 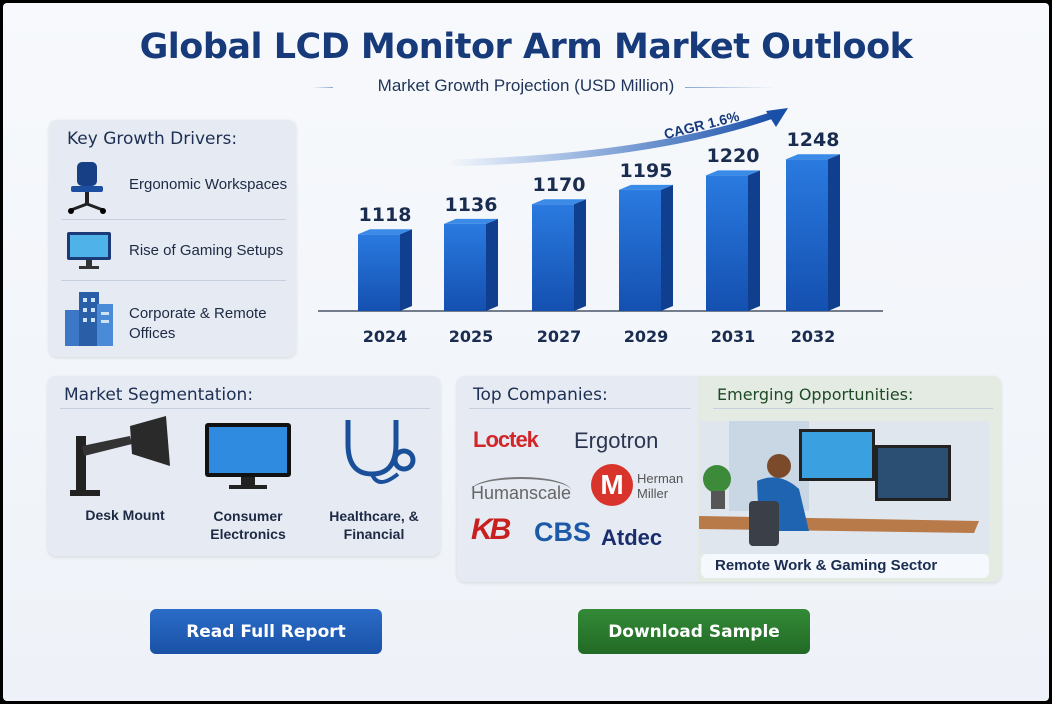 I want to click on bar-value-label: 1220, so click(x=733, y=156).